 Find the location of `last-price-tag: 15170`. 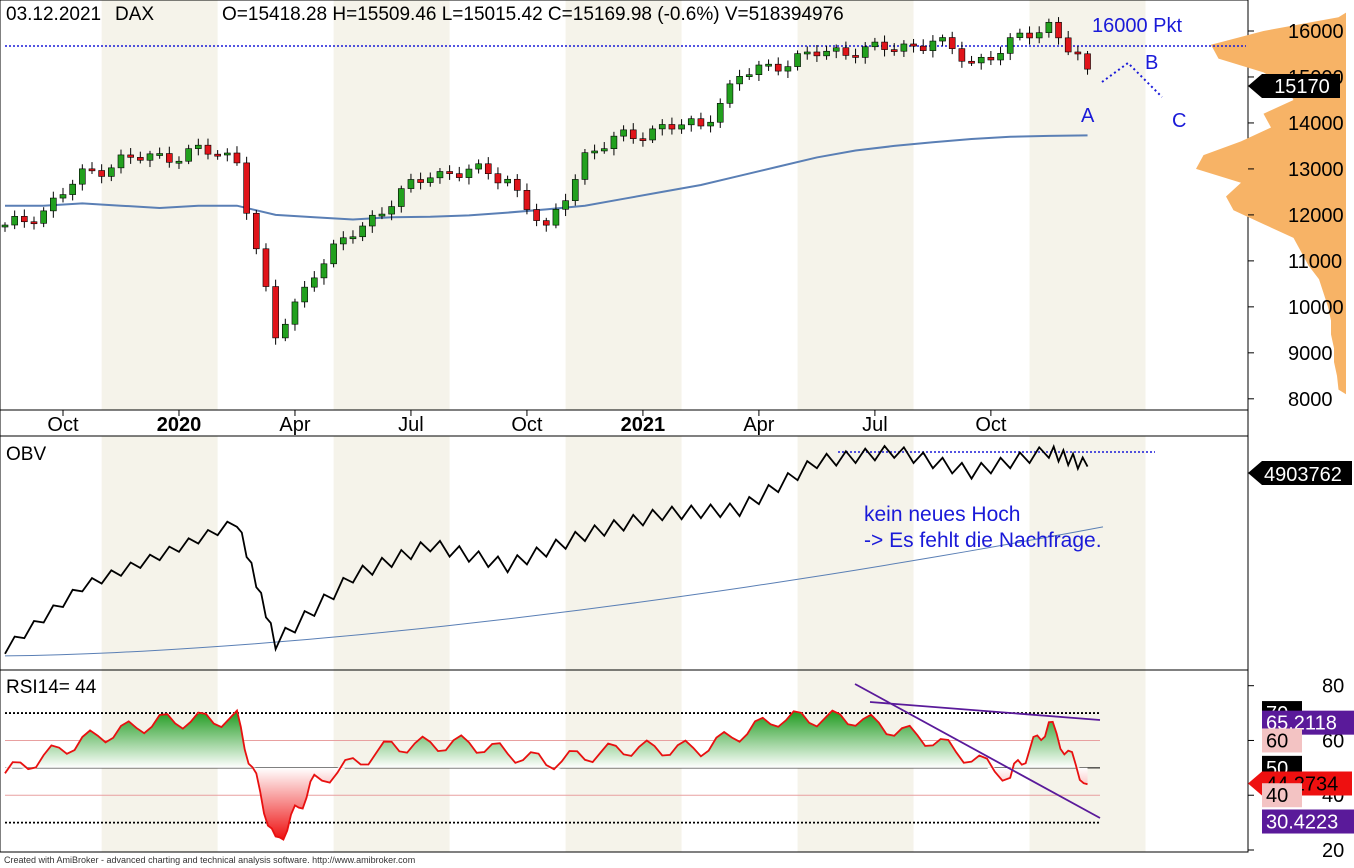

last-price-tag: 15170 is located at coordinates (1294, 86).